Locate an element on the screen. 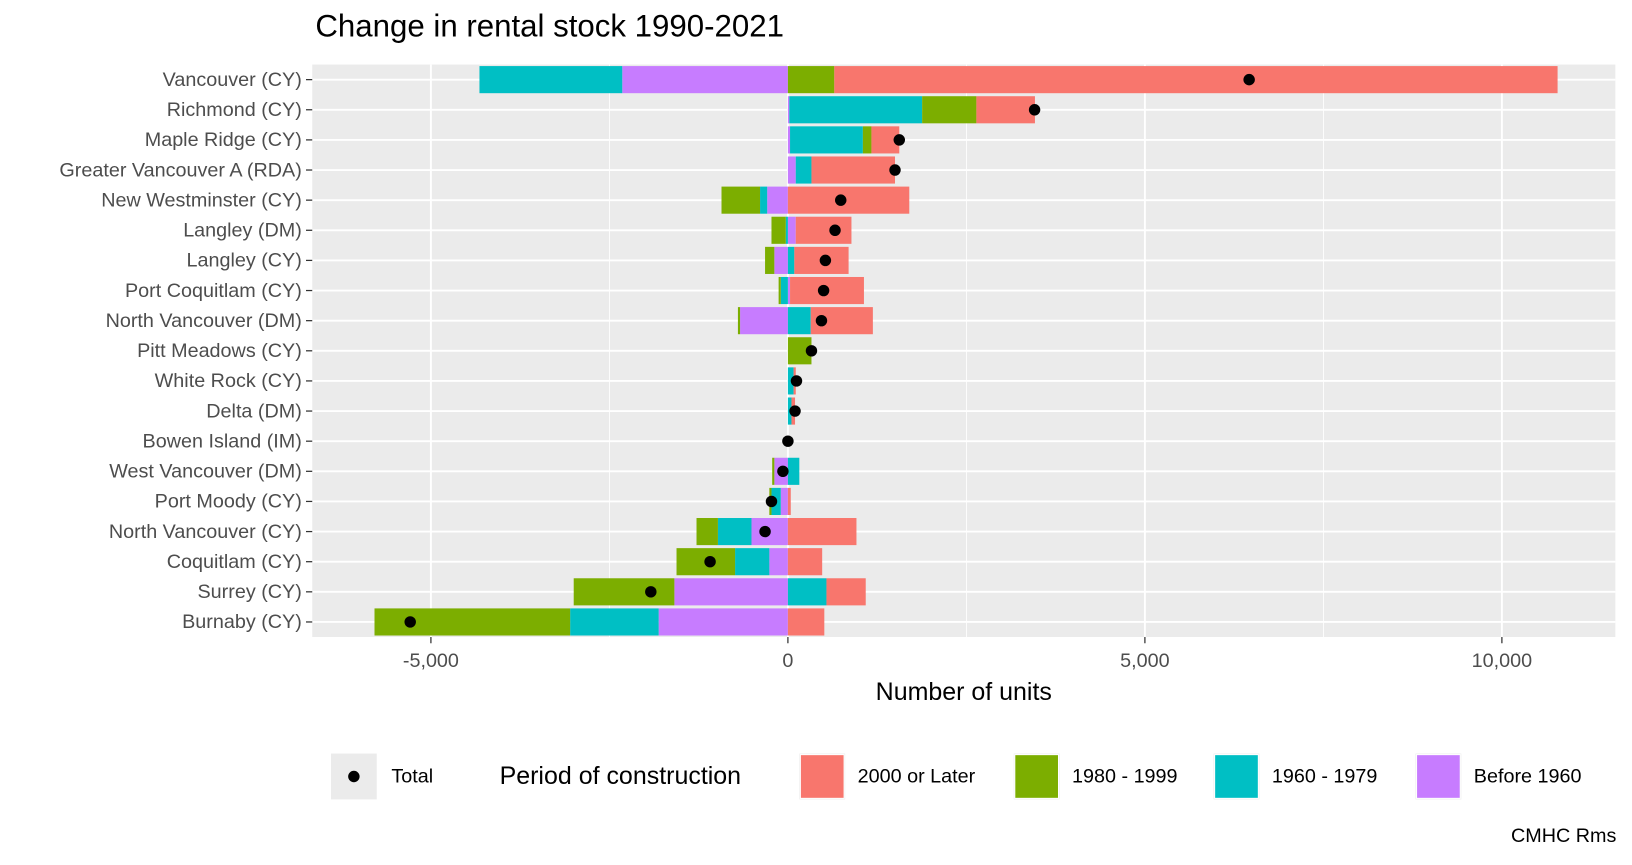 Image resolution: width=1632 pixels, height=865 pixels. legend-title: Period of construction is located at coordinates (621, 776).